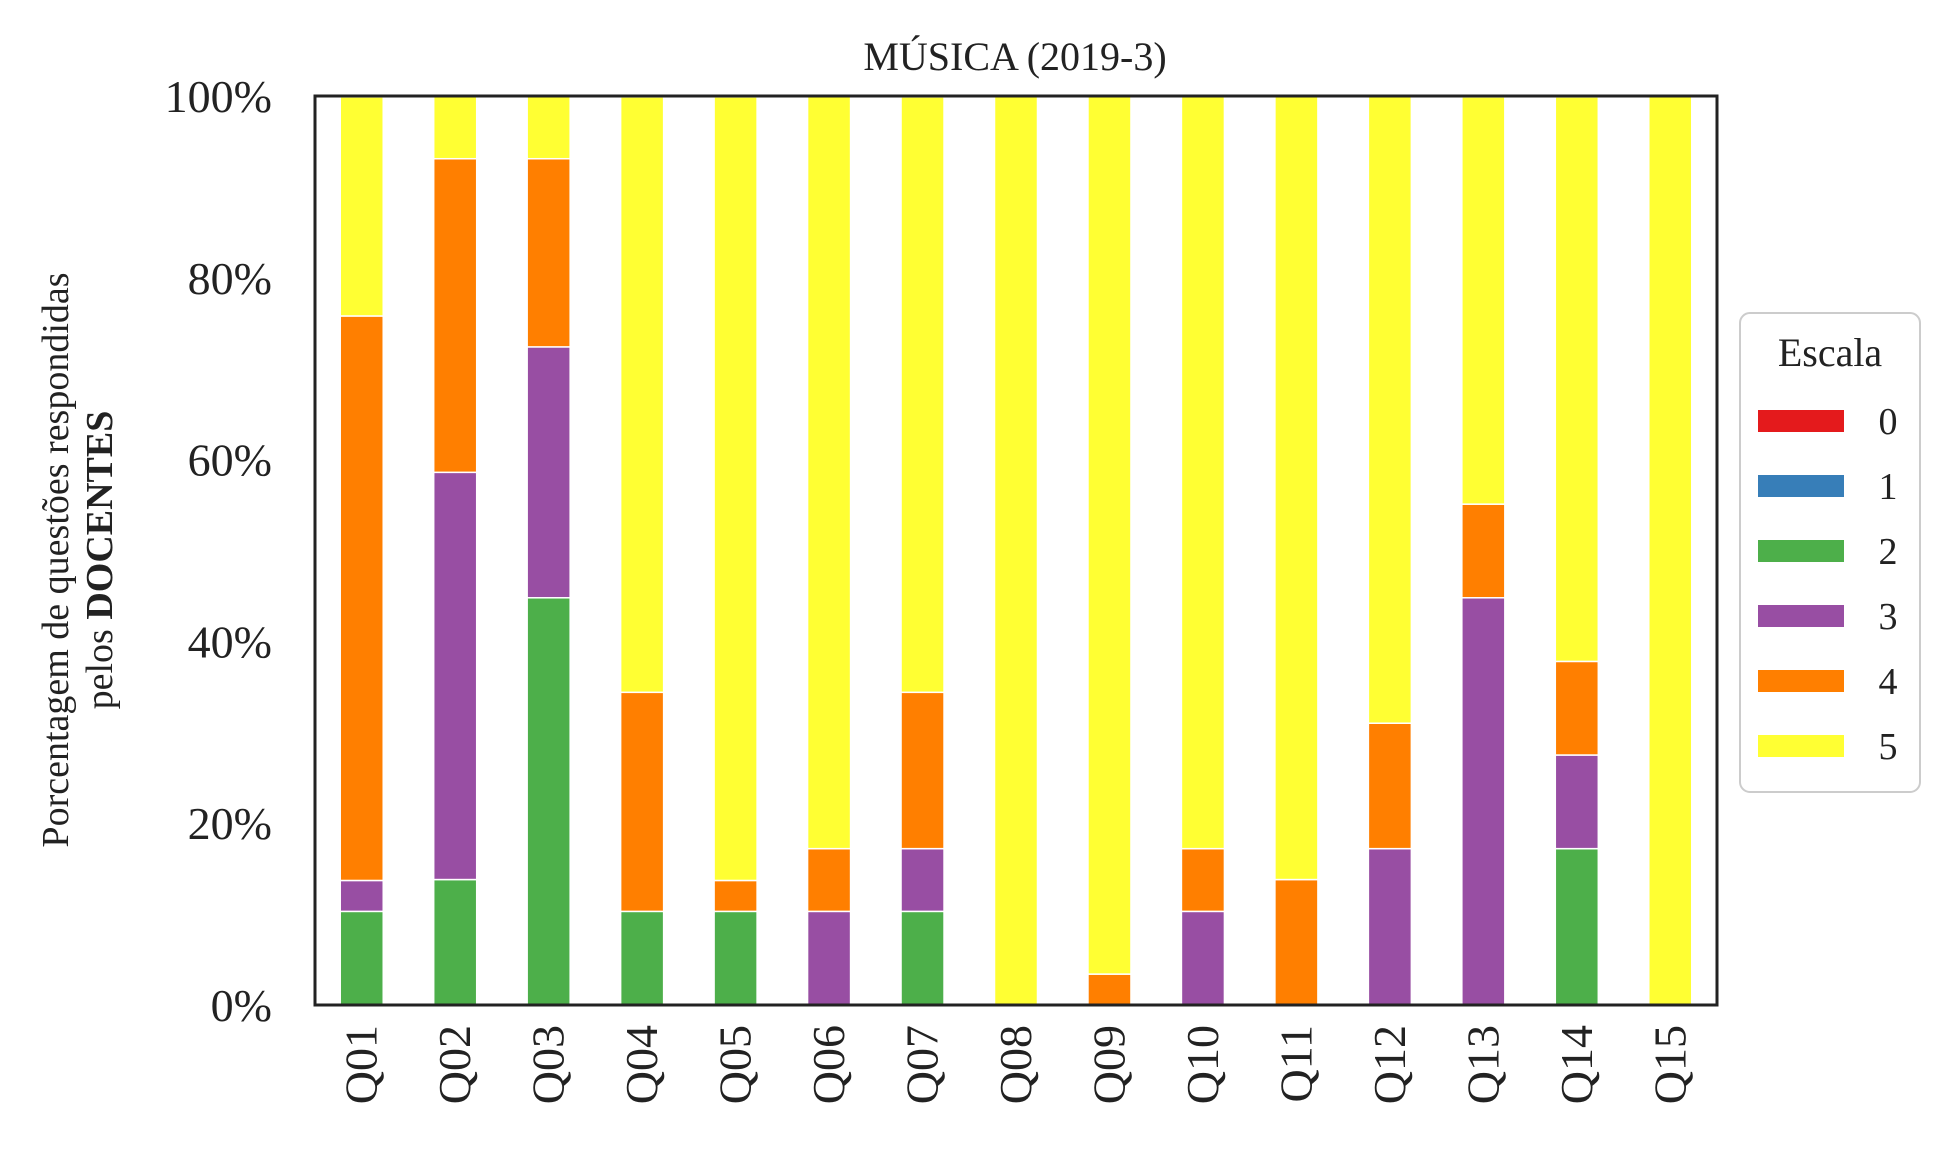 Image resolution: width=1940 pixels, height=1167 pixels. What do you see at coordinates (56, 559) in the screenshot?
I see `y-axis-label-line1: Porcentagem de questões respondidas` at bounding box center [56, 559].